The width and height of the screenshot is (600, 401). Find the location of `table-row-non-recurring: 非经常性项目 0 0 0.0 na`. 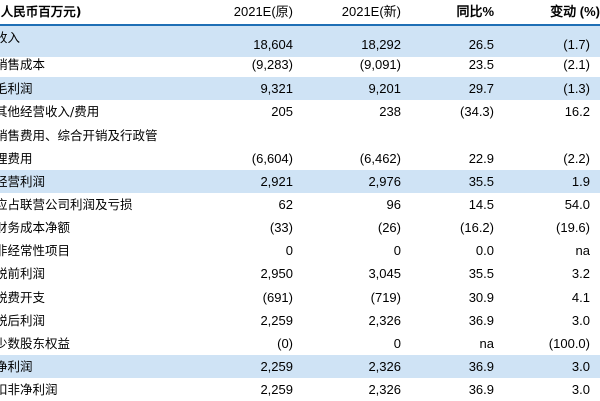

table-row-non-recurring: 非经常性项目 0 0 0.0 na is located at coordinates (300, 250).